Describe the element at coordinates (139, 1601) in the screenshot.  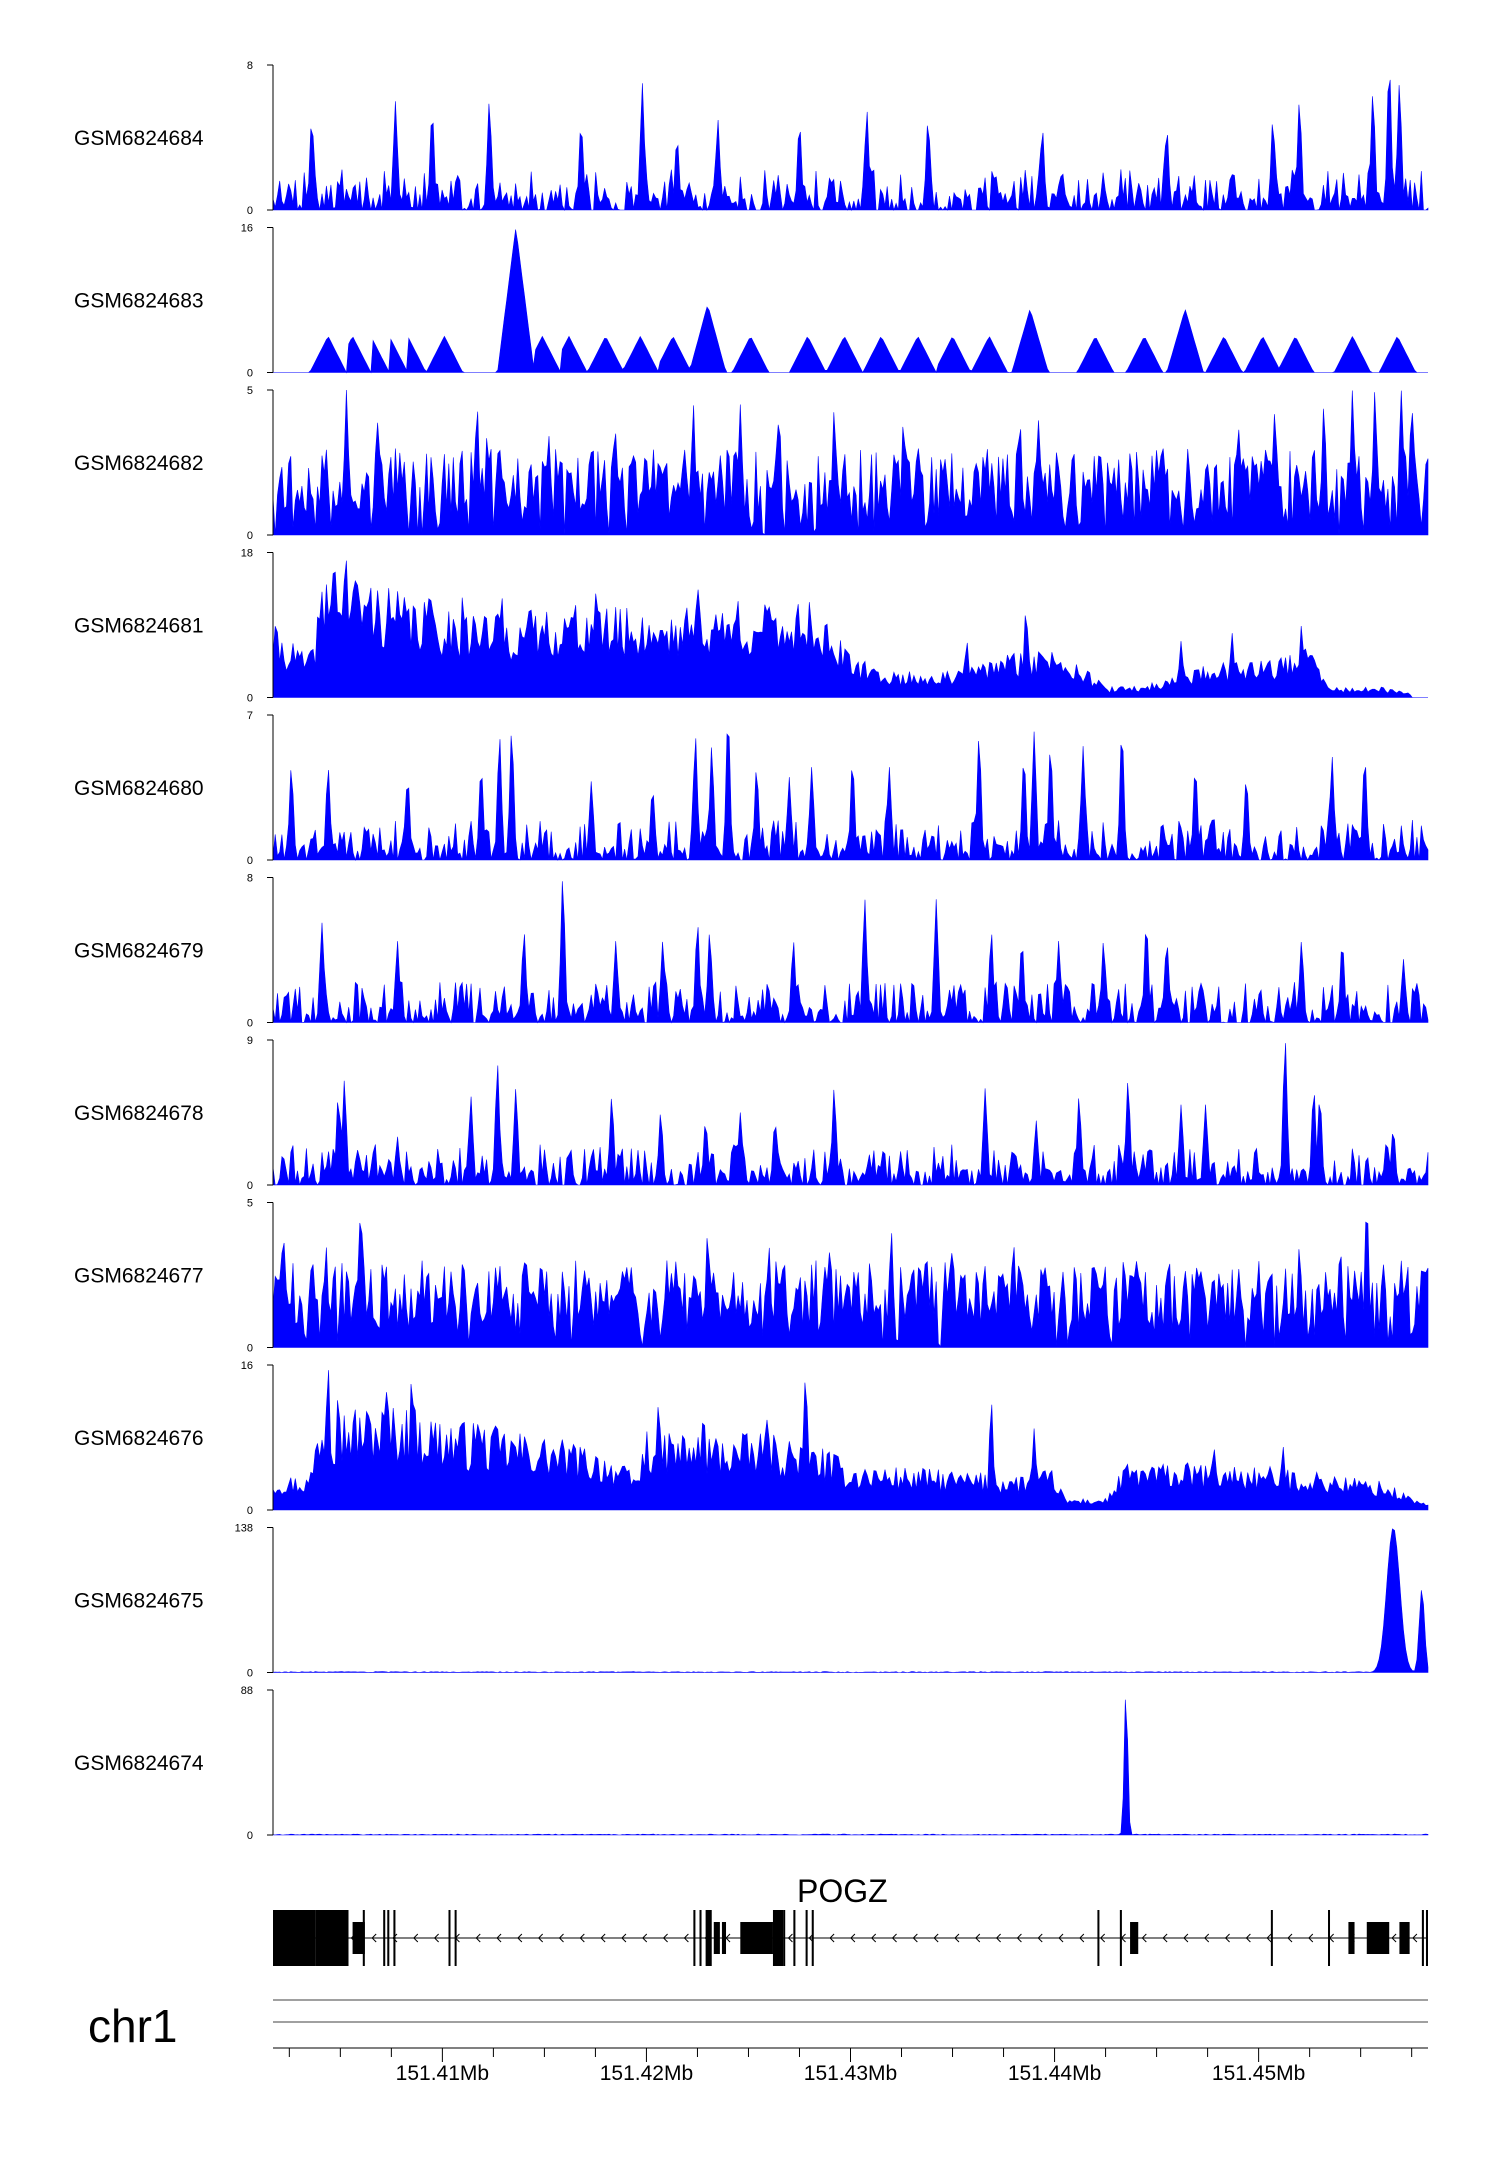
I see `track-label: GSM6824675` at that location.